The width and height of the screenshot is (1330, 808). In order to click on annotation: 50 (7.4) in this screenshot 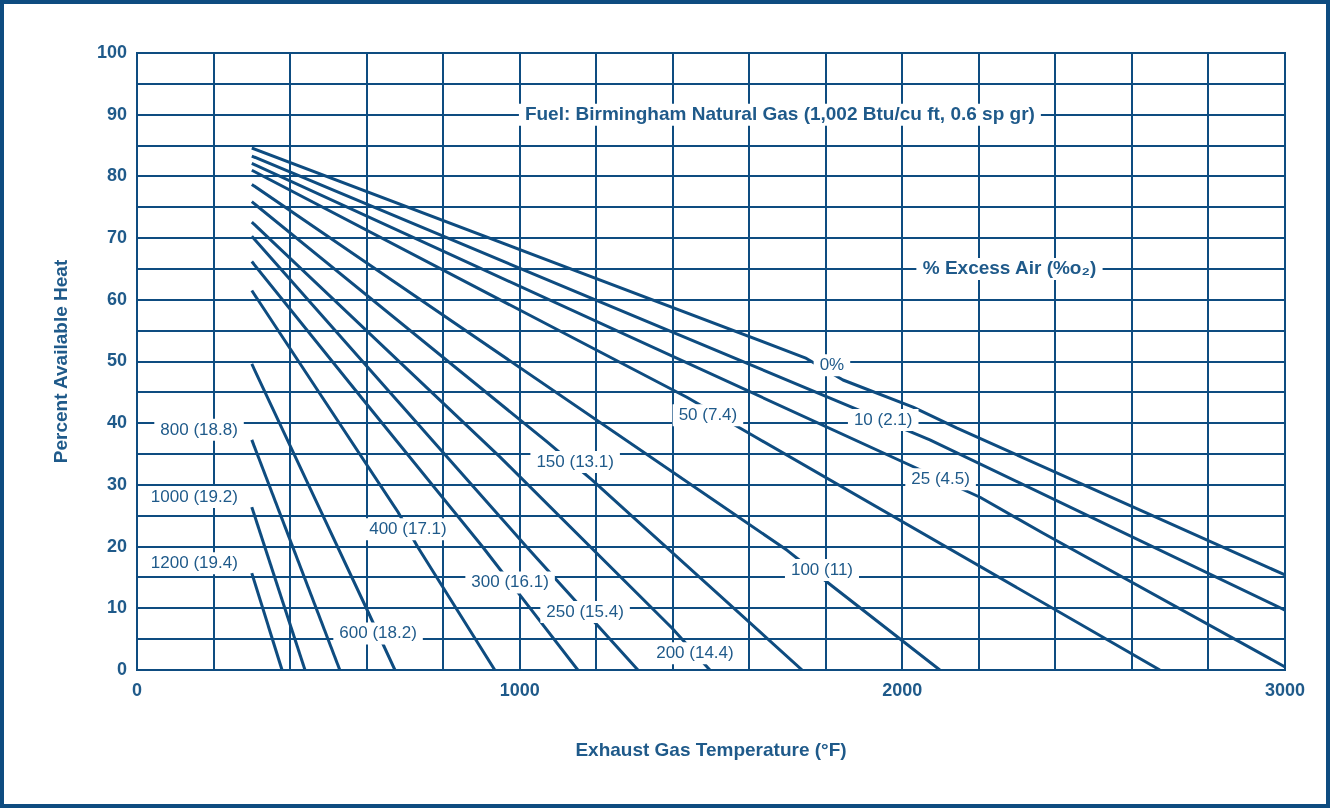, I will do `click(708, 414)`.